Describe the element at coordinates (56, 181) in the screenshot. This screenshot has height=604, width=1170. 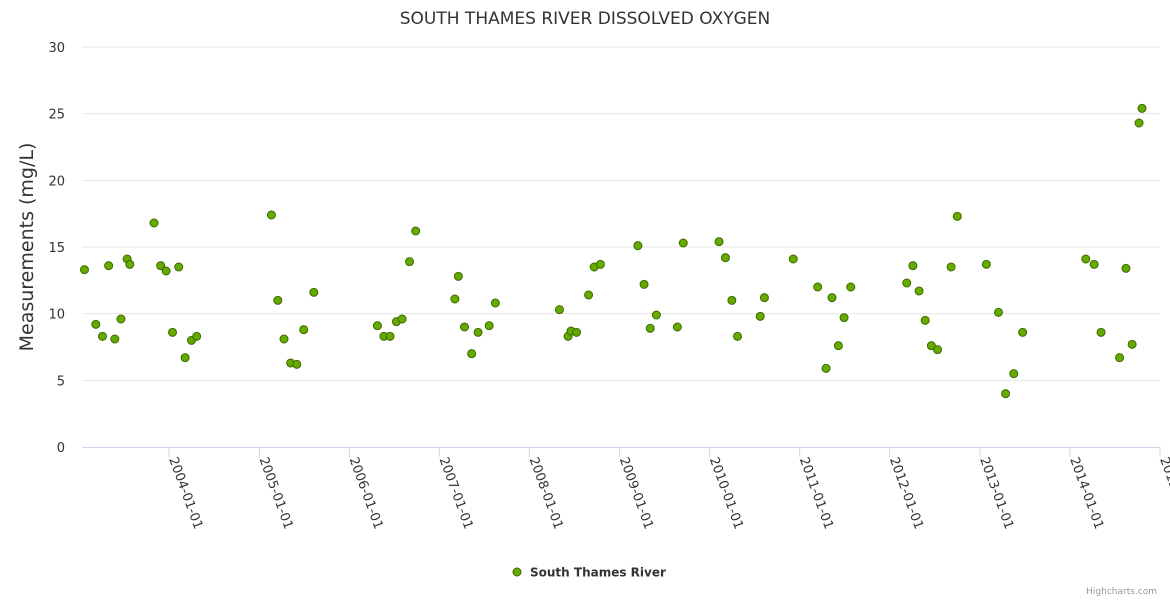
I see `y-tick-label: 20` at that location.